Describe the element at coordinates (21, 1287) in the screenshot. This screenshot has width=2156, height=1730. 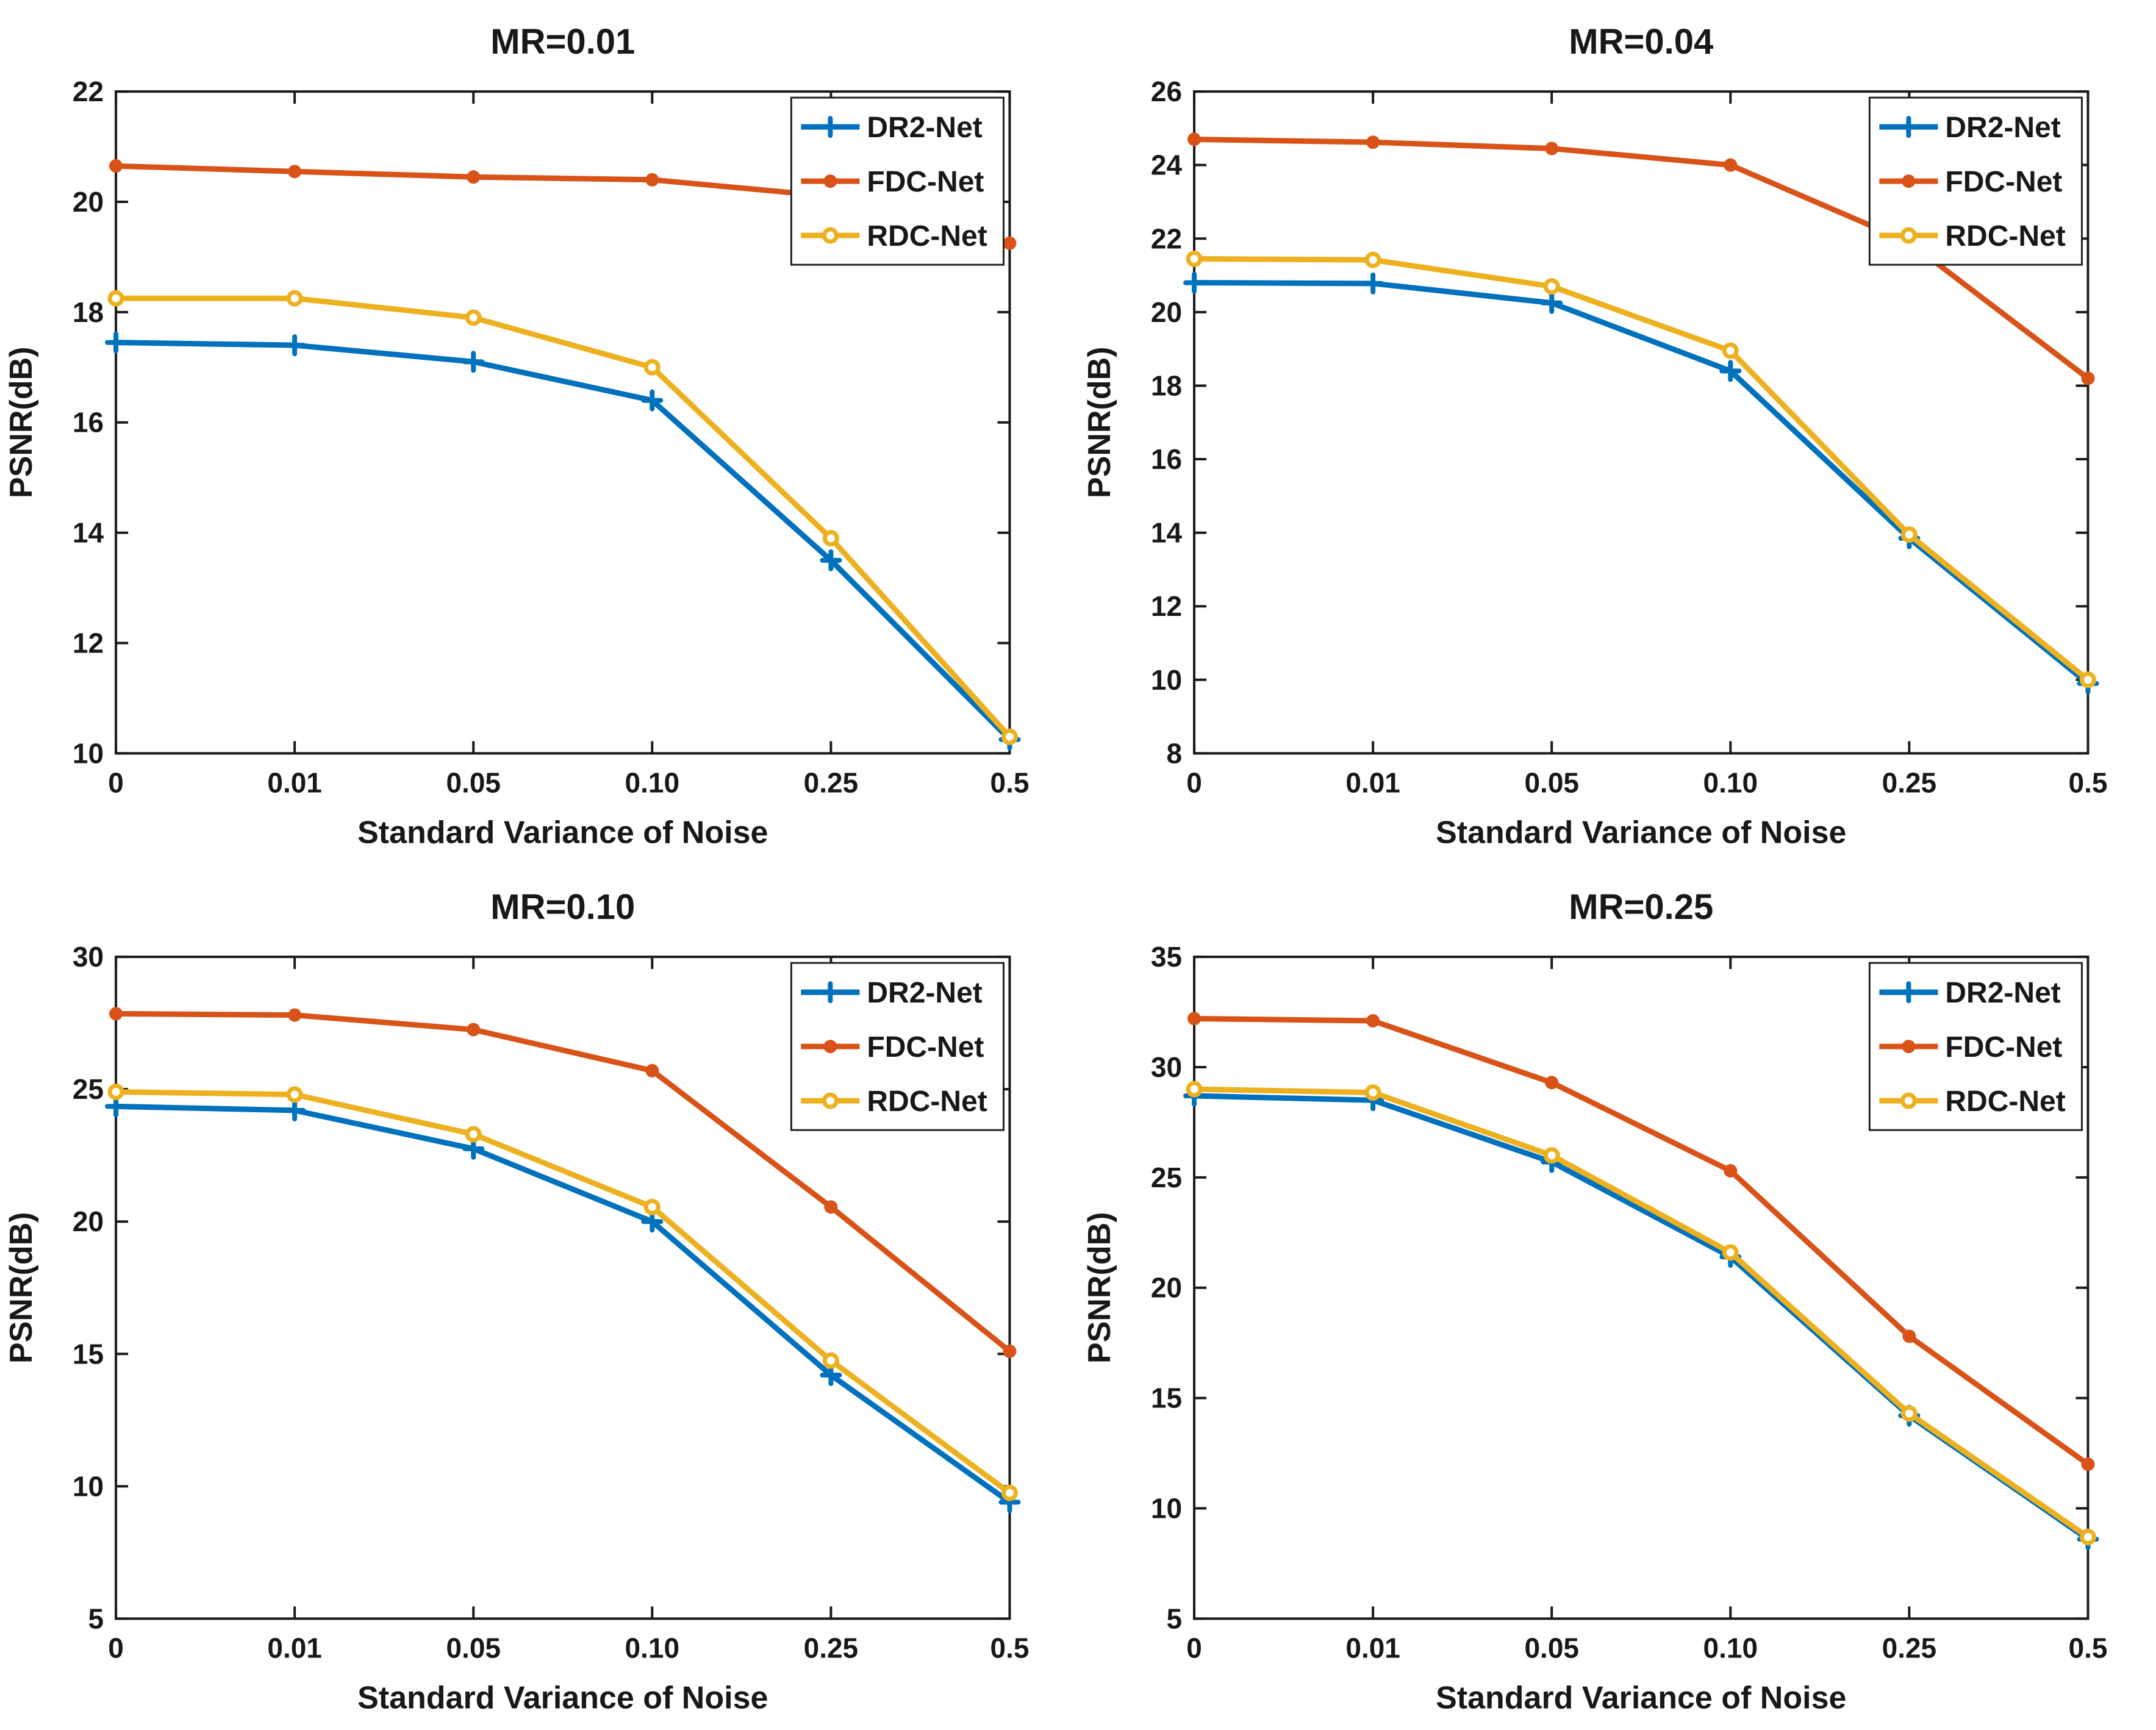
I see `y-axis-label: PSNR(dB)` at that location.